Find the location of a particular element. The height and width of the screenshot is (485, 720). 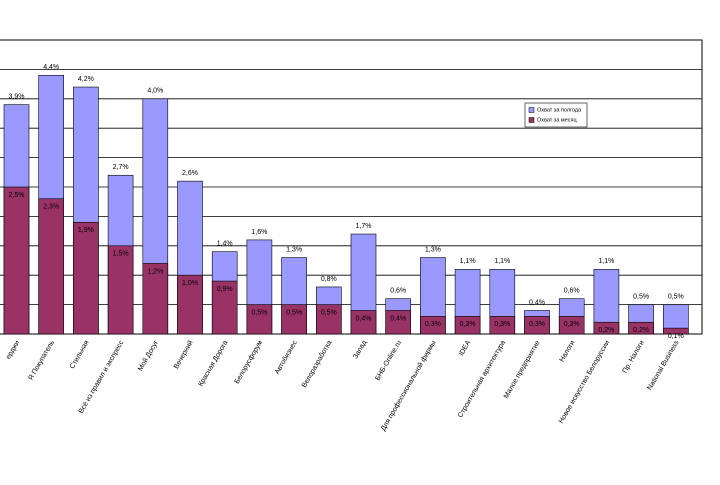

x-tick-label: Пр. Налоги is located at coordinates (634, 356).